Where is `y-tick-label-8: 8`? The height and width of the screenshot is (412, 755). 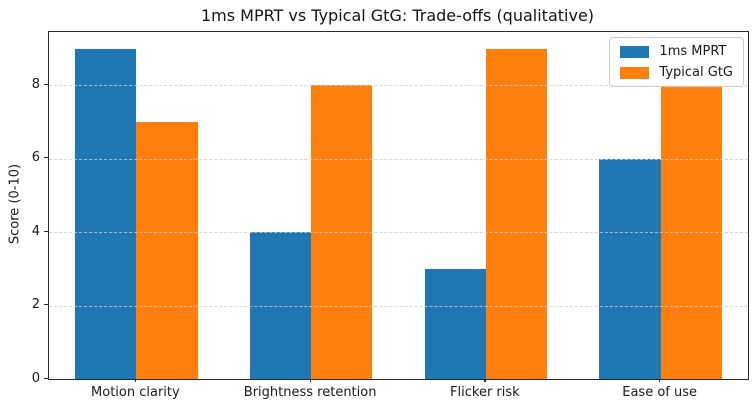
y-tick-label-8: 8 is located at coordinates (35, 84).